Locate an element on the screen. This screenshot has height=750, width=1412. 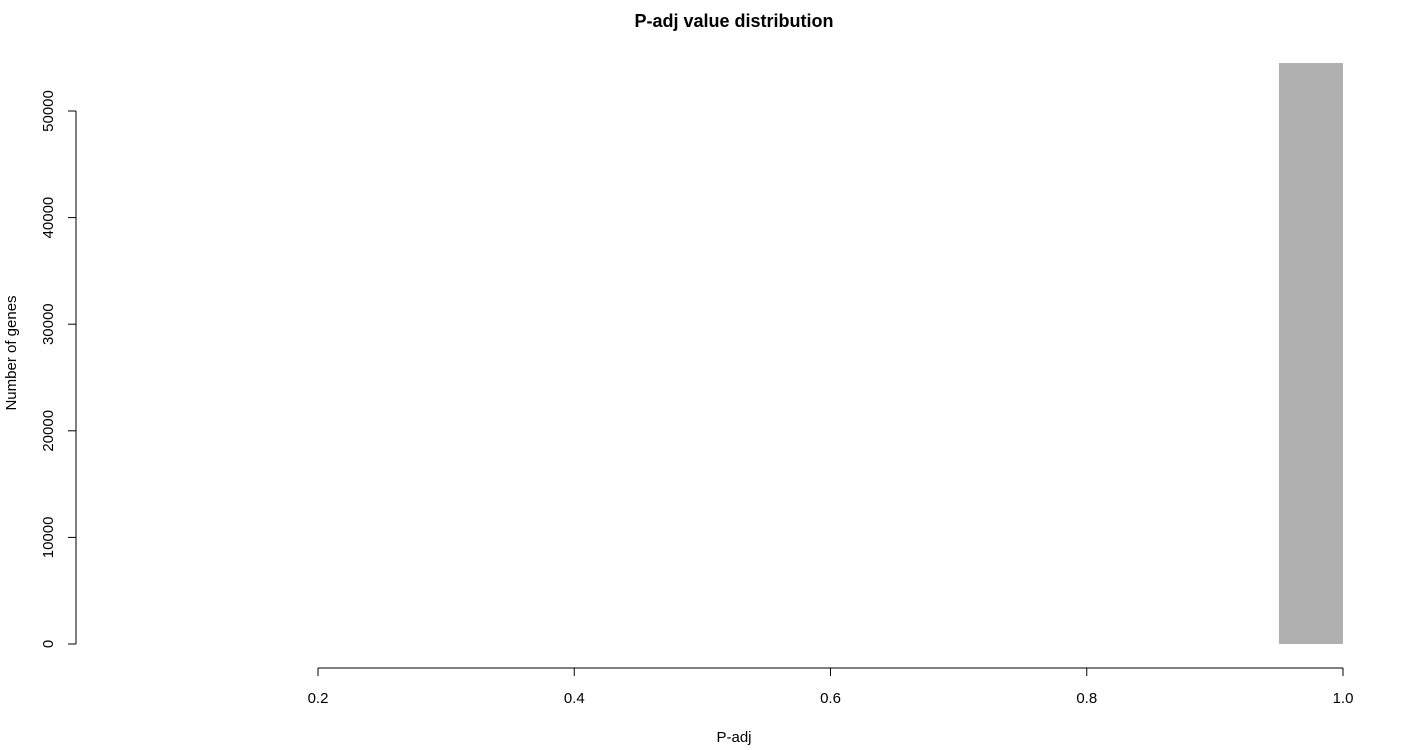
x-tick-label: 0.4 is located at coordinates (574, 698).